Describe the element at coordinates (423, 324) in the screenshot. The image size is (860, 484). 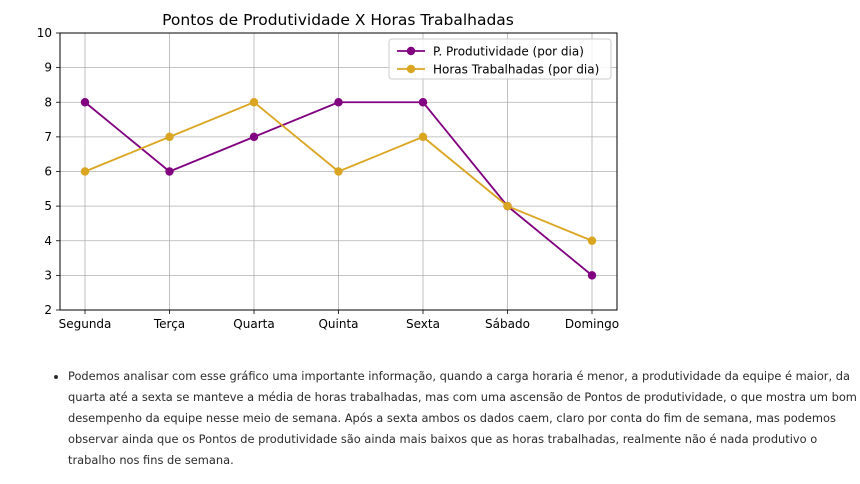
I see `x-tick-label: Sexta` at that location.